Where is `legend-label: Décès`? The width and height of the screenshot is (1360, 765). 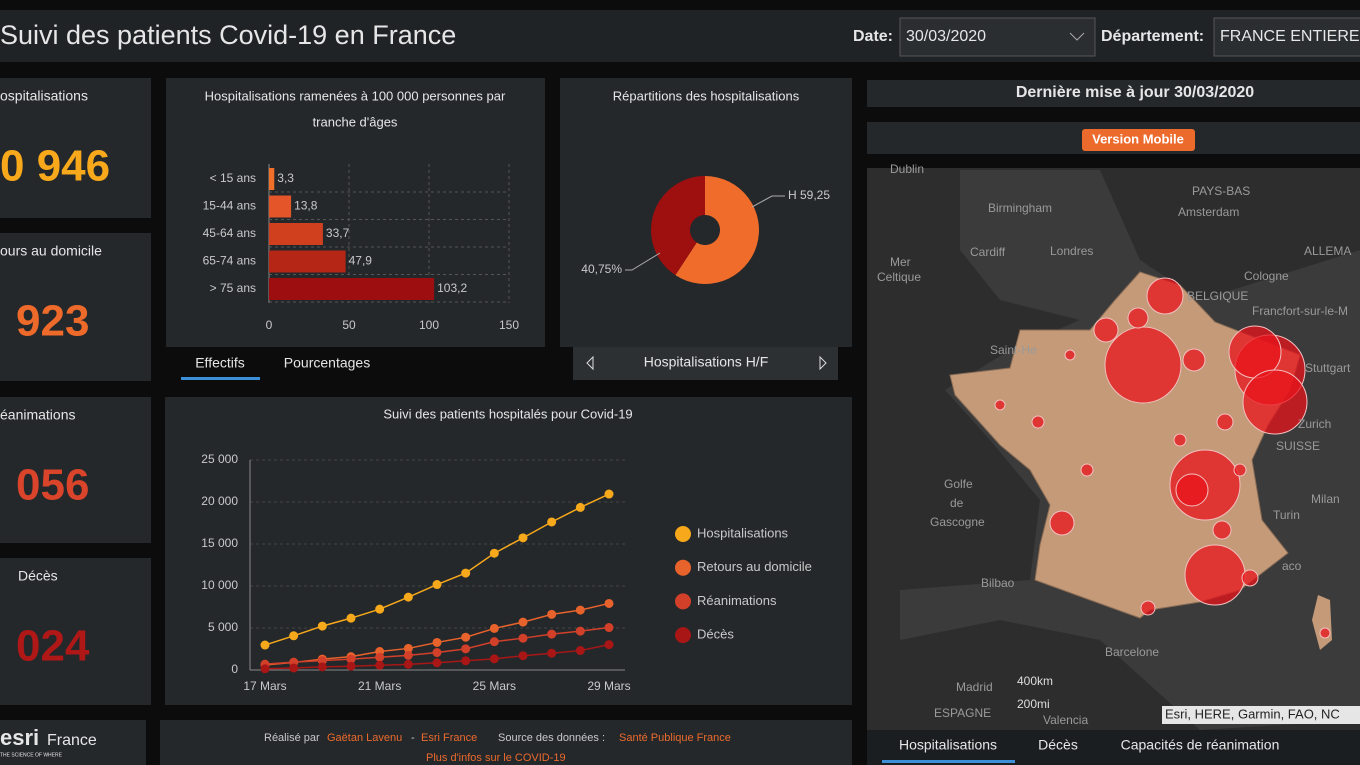
legend-label: Décès is located at coordinates (715, 634).